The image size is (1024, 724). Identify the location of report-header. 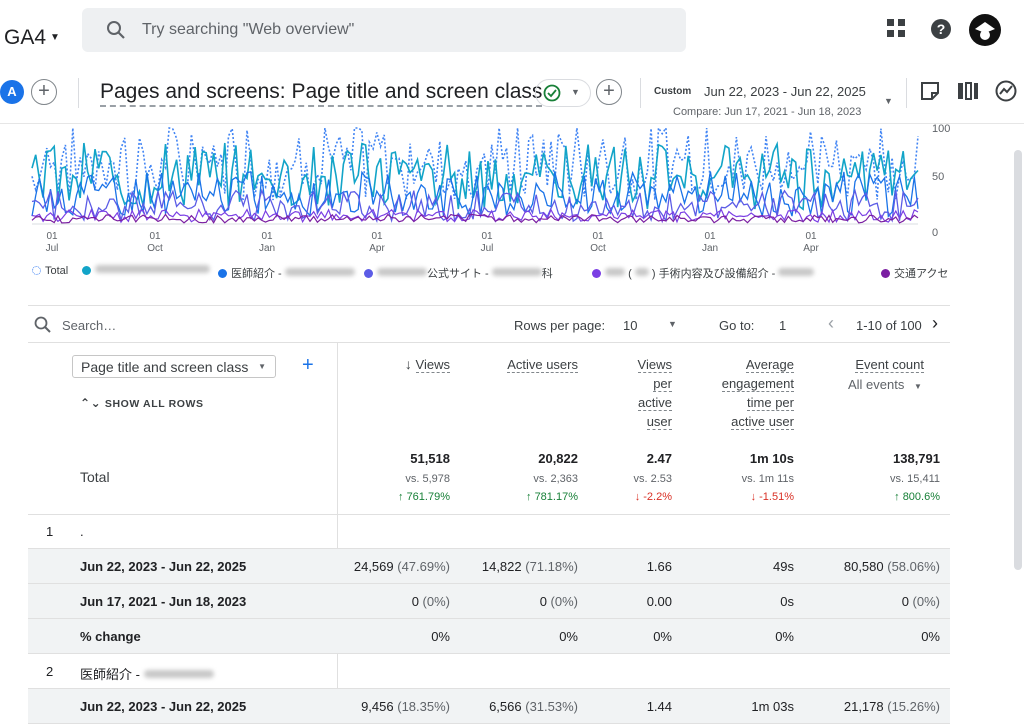
(512, 93).